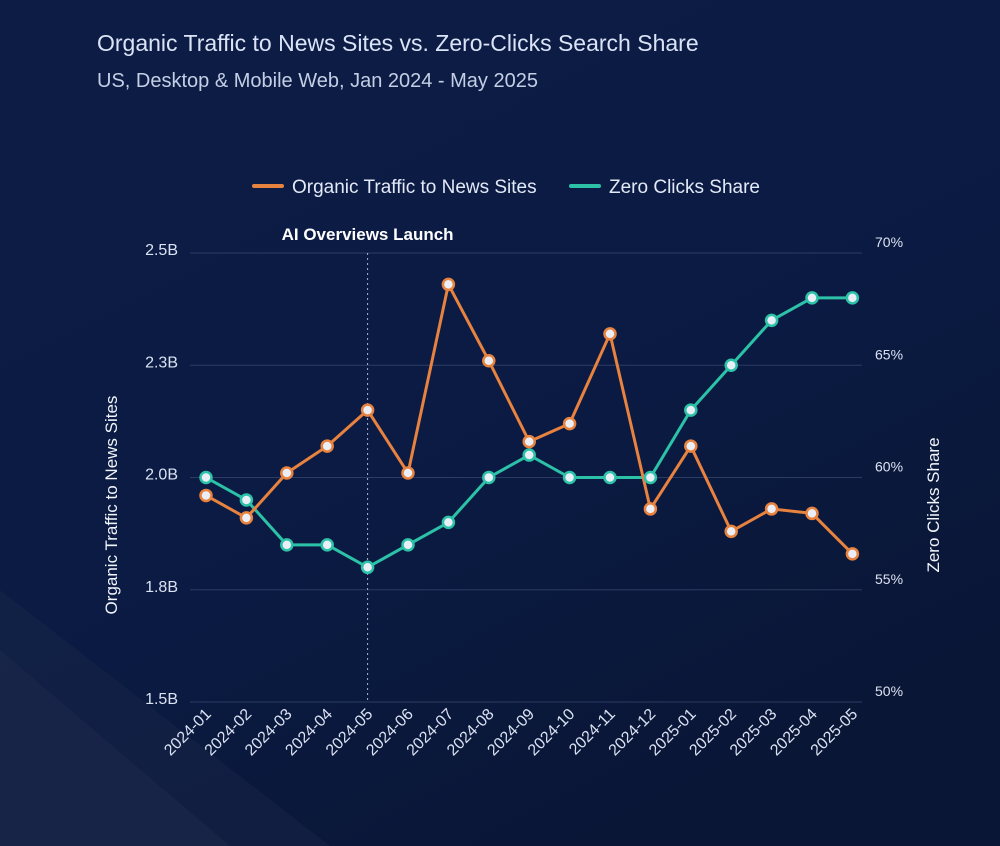  Describe the element at coordinates (161, 362) in the screenshot. I see `y-left-tick-label: 2.3B` at that location.